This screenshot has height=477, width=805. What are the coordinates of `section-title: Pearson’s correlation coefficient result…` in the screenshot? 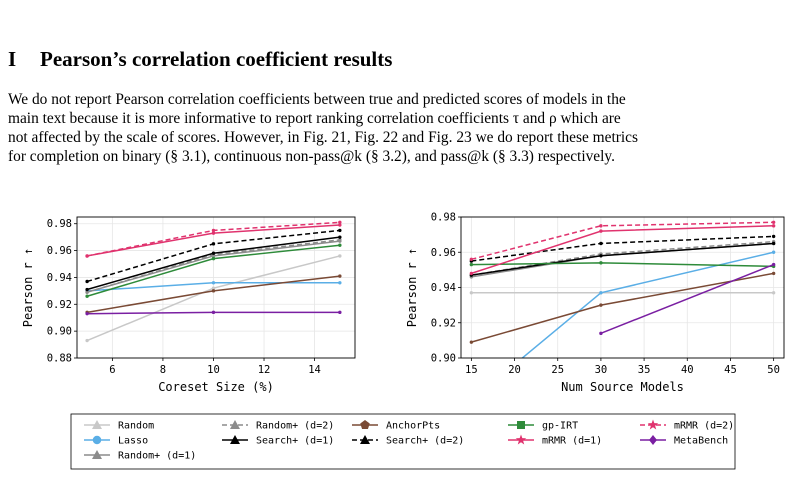 It's located at (216, 59).